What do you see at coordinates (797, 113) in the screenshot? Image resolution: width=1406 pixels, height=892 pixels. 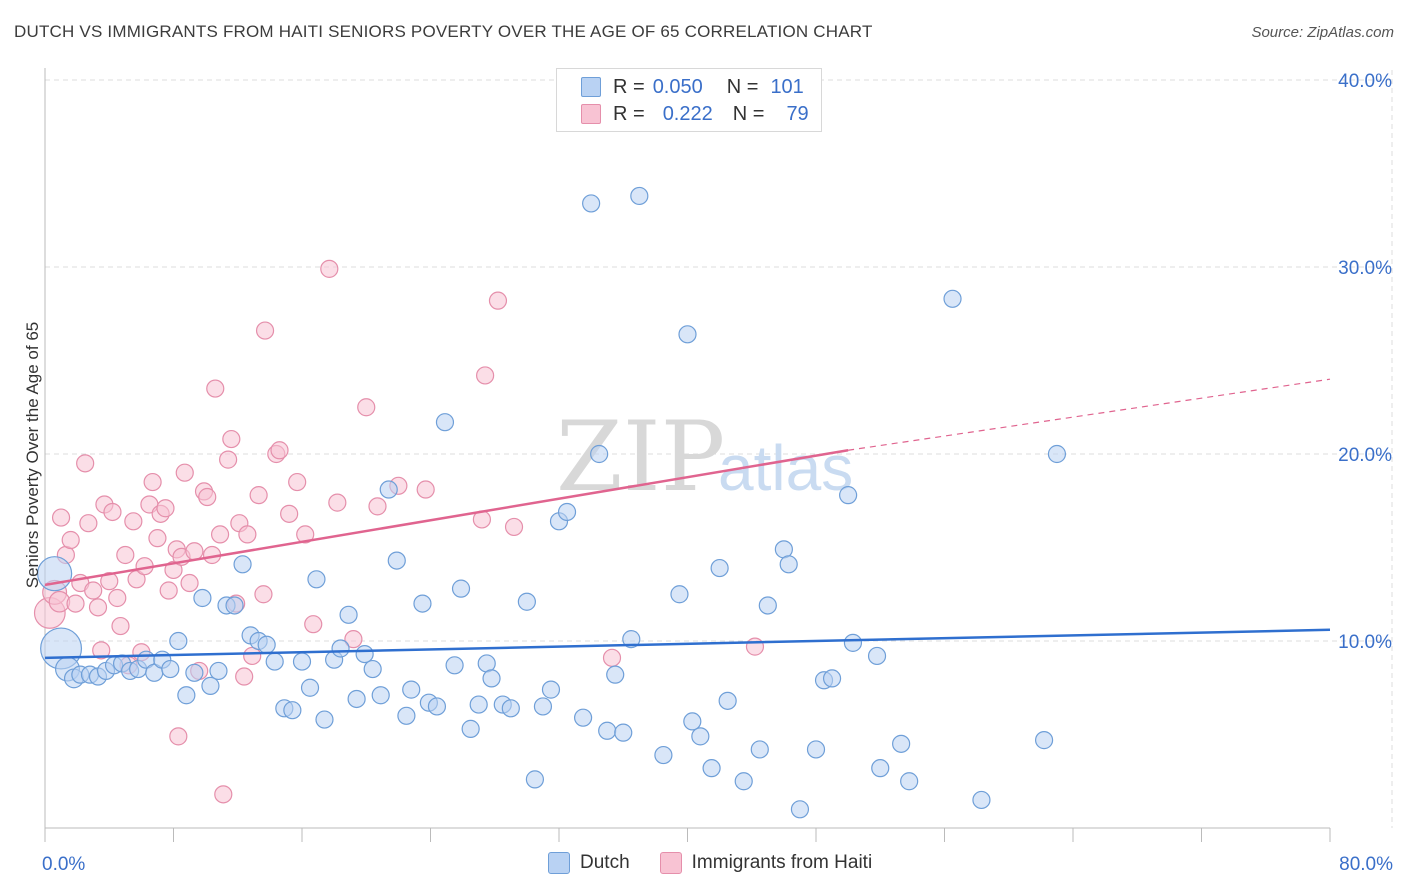 I see `haiti-n-value: 79` at bounding box center [797, 113].